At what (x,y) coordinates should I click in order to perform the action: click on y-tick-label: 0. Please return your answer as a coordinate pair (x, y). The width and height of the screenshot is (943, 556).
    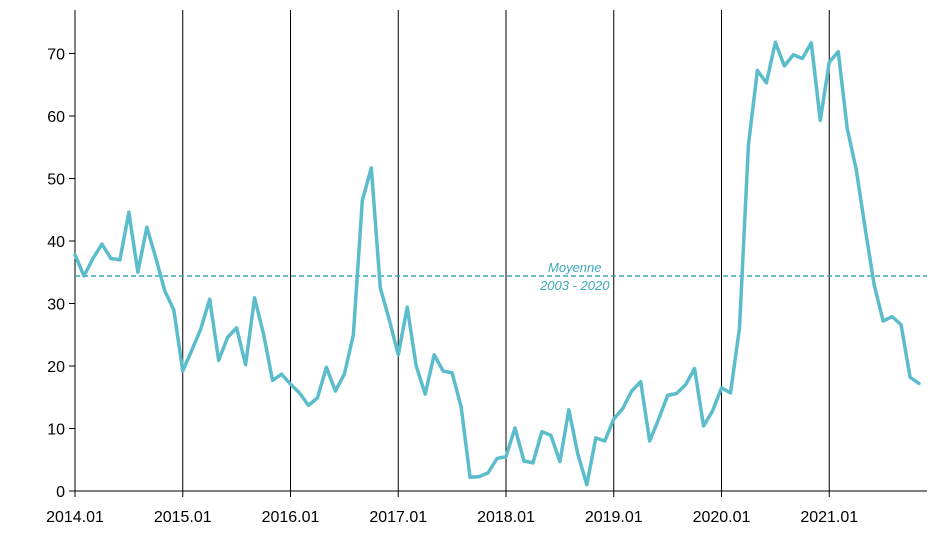
    Looking at the image, I should click on (60, 492).